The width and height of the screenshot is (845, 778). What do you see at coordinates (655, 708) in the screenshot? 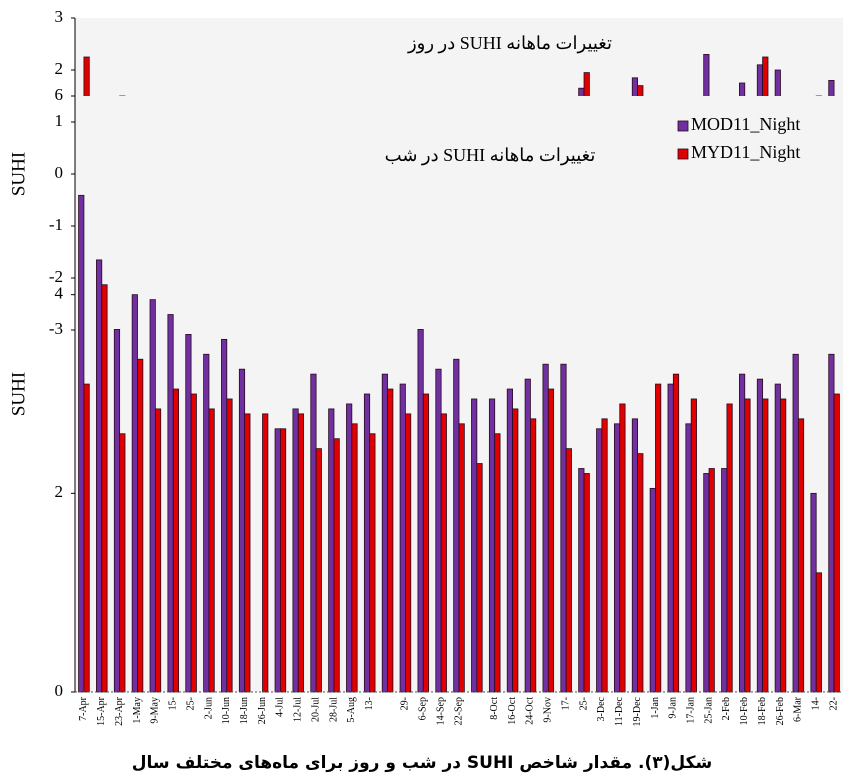
I see `x-tick-label: 1-Jan` at bounding box center [655, 708].